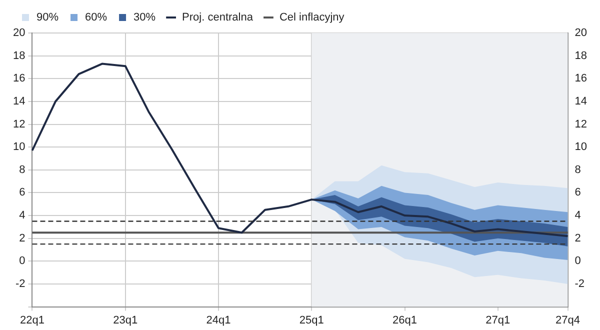 This screenshot has height=330, width=600. I want to click on y-tick-label: 12, so click(19, 124).